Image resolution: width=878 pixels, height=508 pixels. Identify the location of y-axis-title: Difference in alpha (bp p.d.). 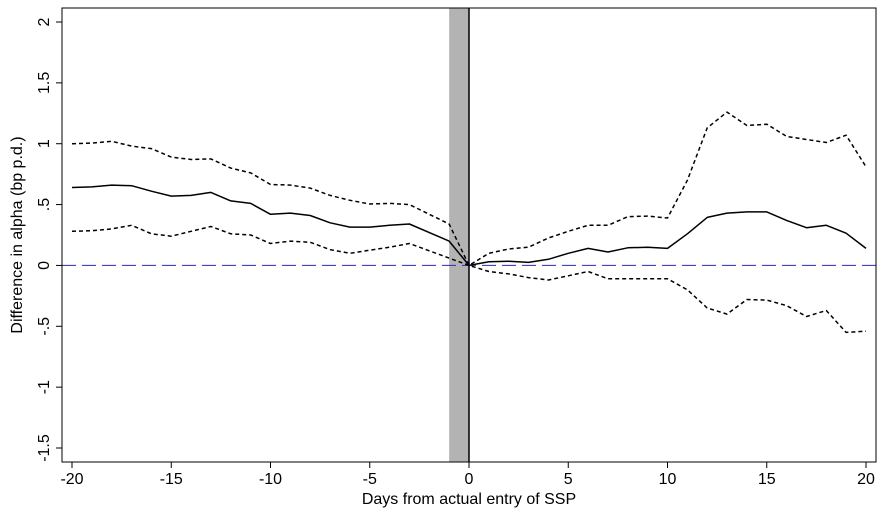
(17, 234).